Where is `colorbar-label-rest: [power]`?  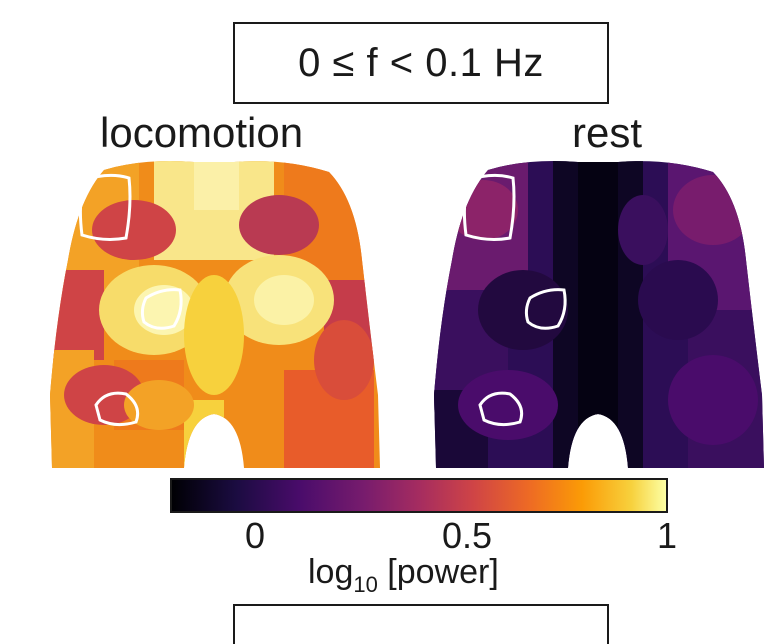 colorbar-label-rest: [power] is located at coordinates (438, 572).